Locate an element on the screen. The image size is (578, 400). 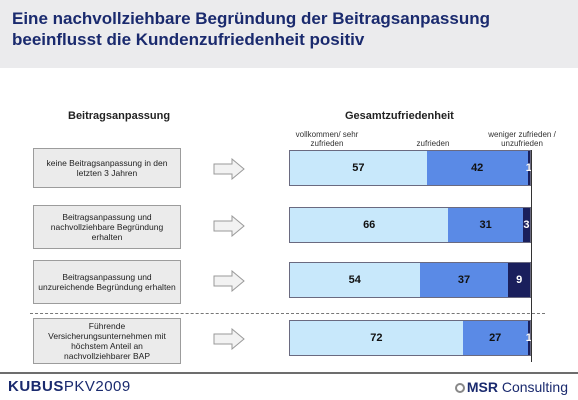
left-header: Beitragsanpassung is located at coordinates (119, 116).